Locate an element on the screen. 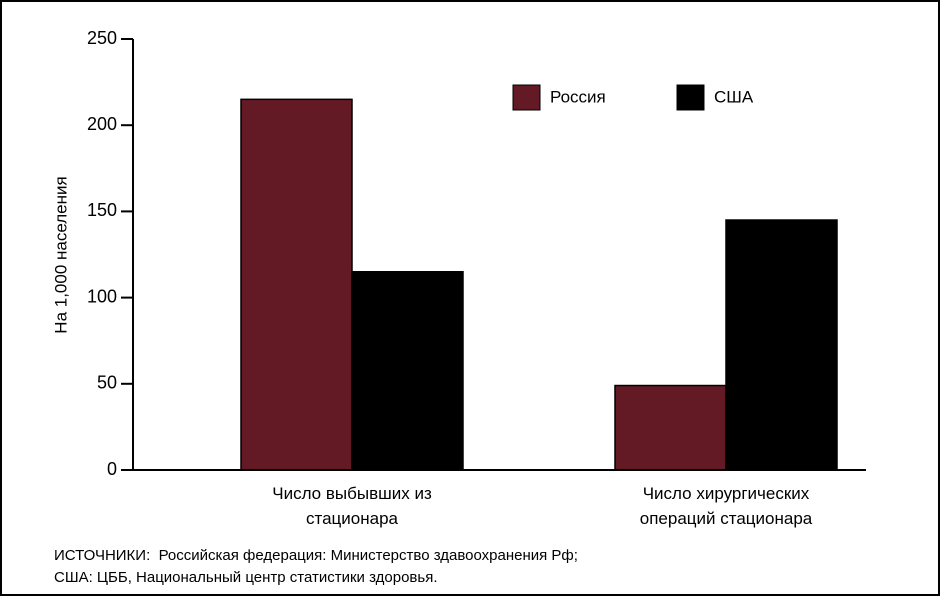  y-tick-label: 50 is located at coordinates (107, 383).